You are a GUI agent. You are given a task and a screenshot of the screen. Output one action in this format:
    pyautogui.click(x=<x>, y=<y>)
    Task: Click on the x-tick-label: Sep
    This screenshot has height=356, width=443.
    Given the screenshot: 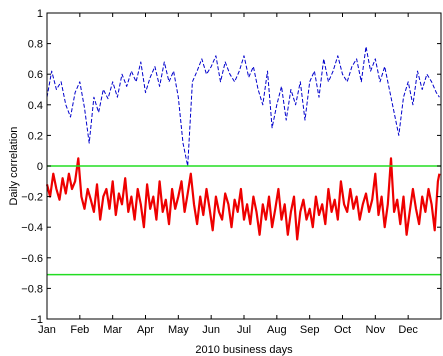 What is the action you would take?
    pyautogui.click(x=310, y=330)
    